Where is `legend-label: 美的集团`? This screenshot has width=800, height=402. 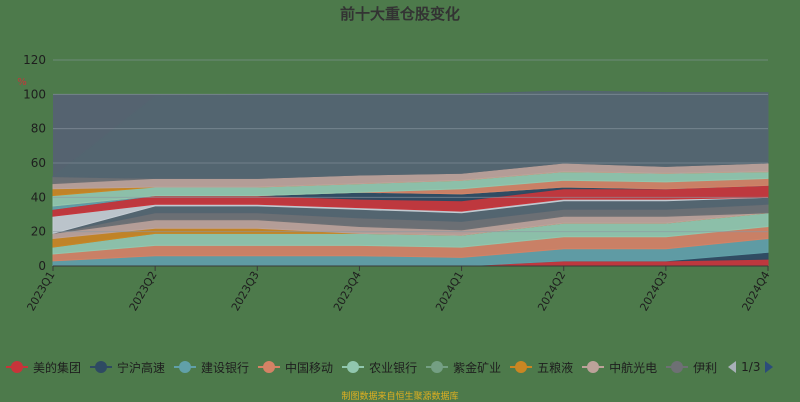
legend-label: 美的集团 is located at coordinates (57, 367).